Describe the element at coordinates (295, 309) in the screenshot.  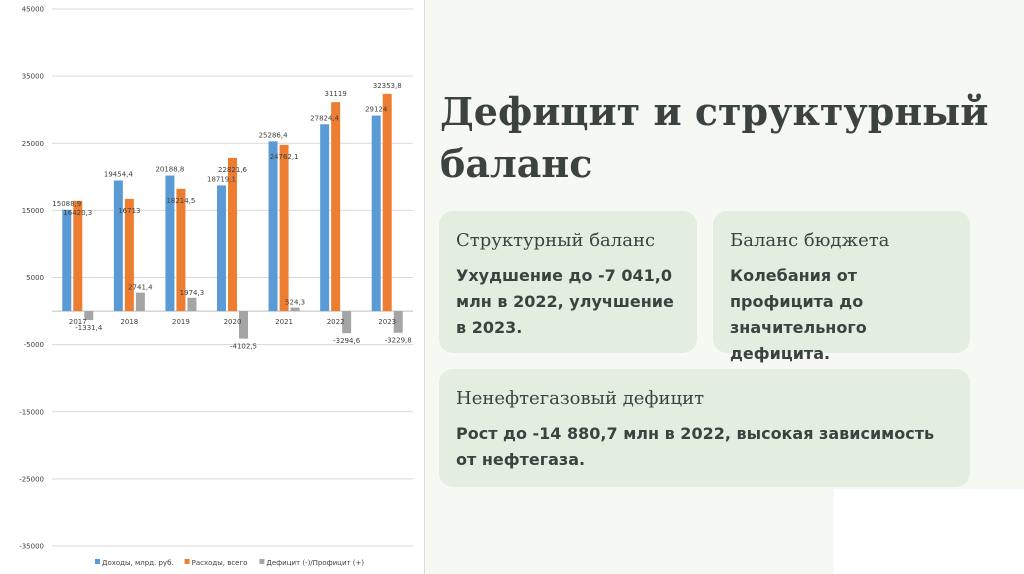
I see `bar-balance-2021` at that location.